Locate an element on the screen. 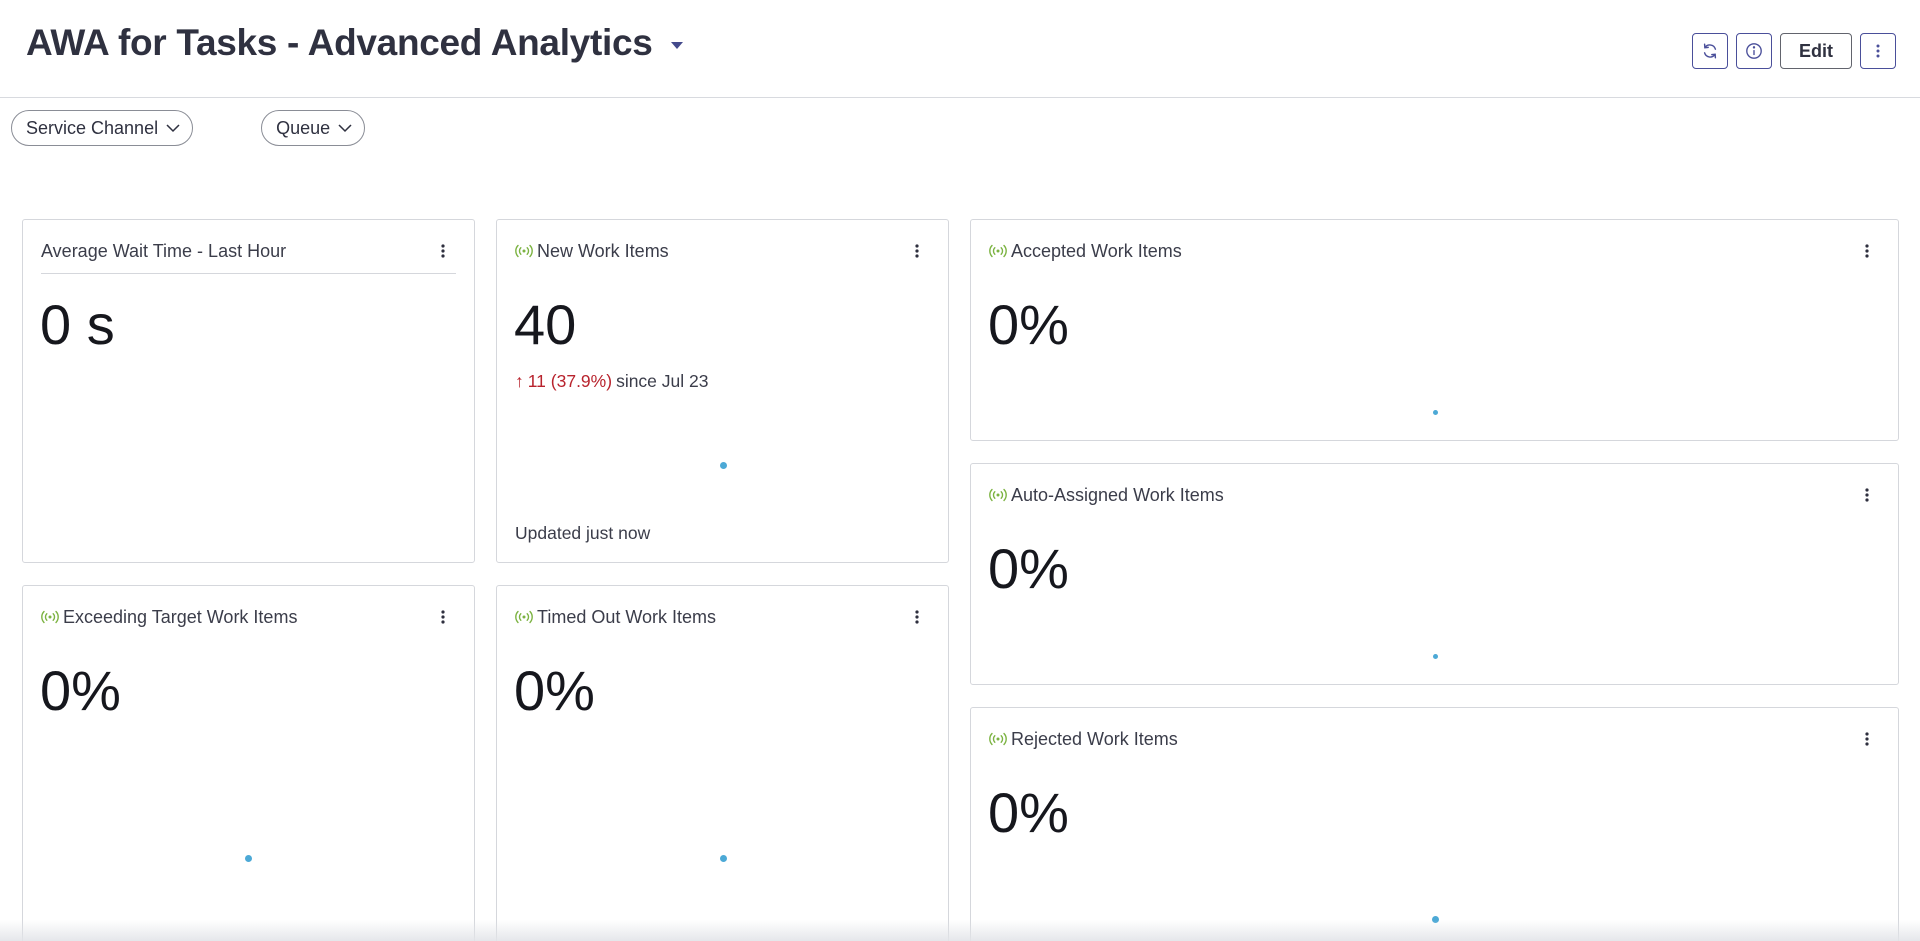  bottom-shadow is located at coordinates (960, 930).